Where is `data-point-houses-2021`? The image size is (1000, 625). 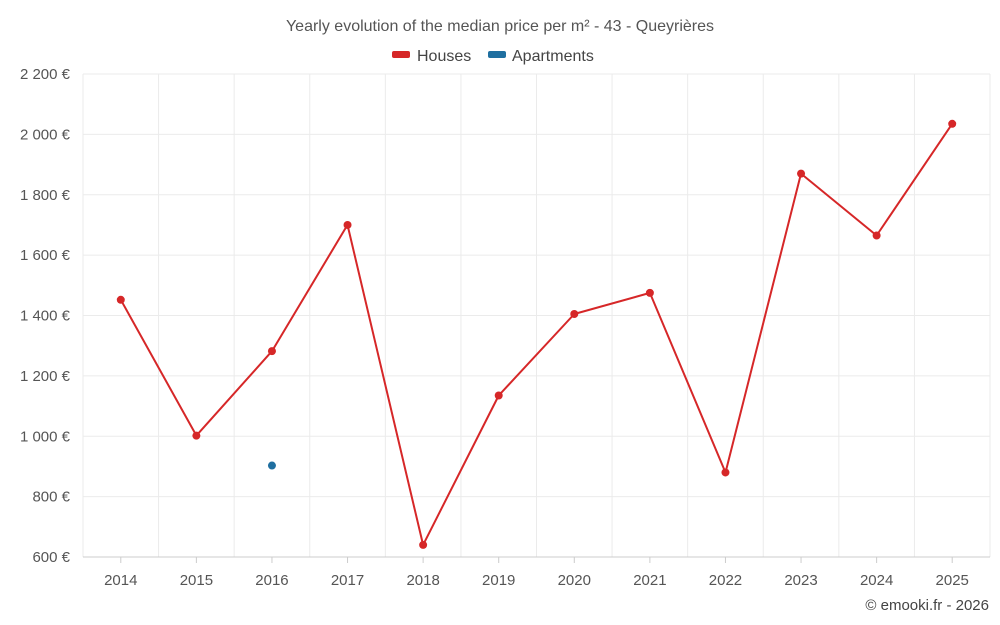 data-point-houses-2021 is located at coordinates (649, 292).